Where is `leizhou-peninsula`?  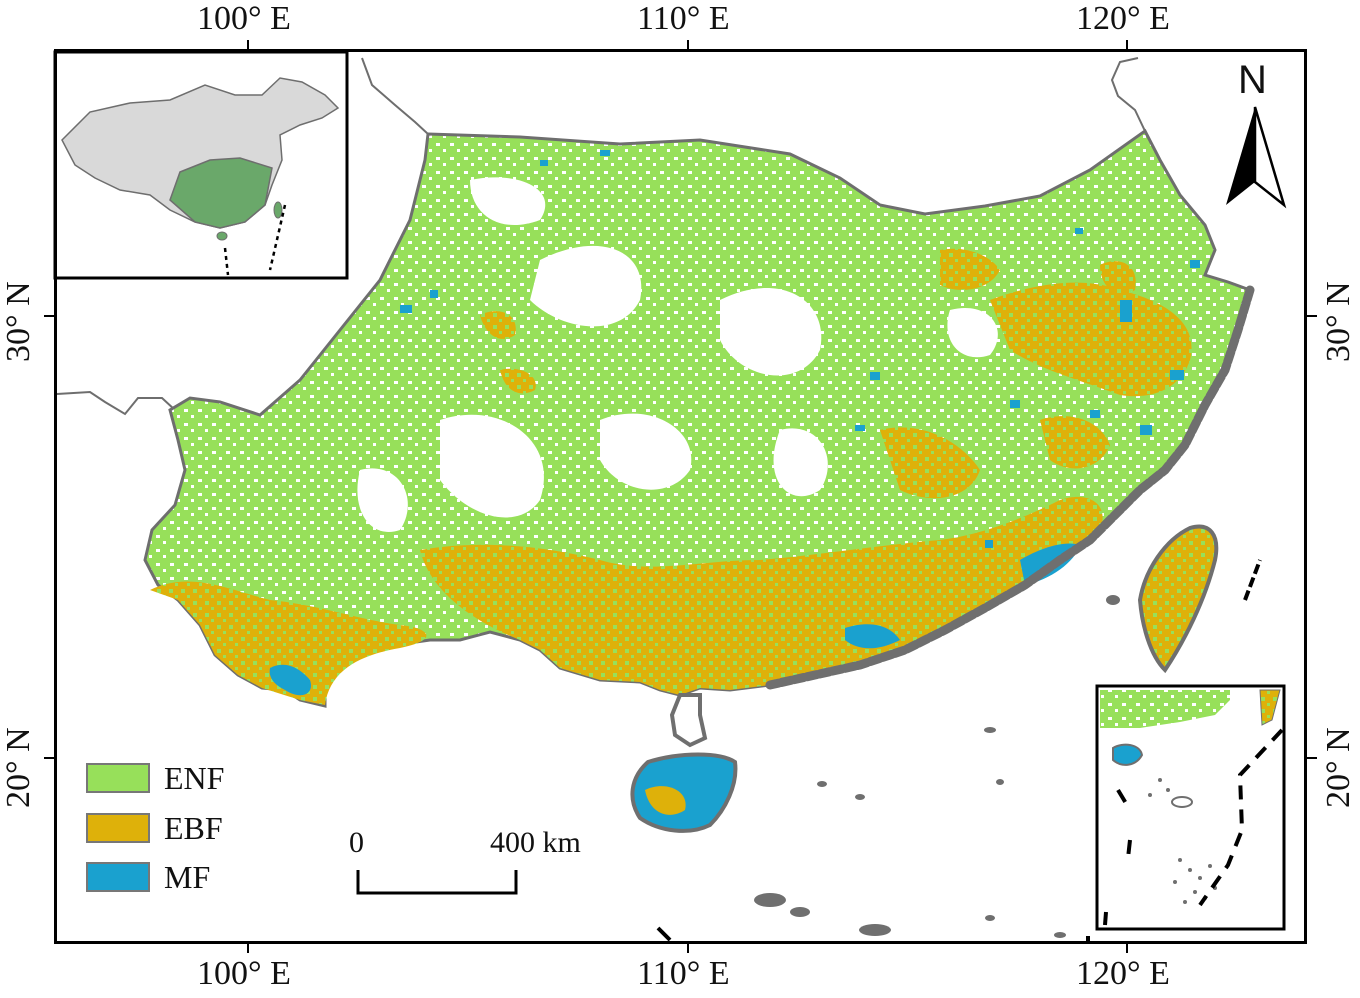 leizhou-peninsula is located at coordinates (688, 720).